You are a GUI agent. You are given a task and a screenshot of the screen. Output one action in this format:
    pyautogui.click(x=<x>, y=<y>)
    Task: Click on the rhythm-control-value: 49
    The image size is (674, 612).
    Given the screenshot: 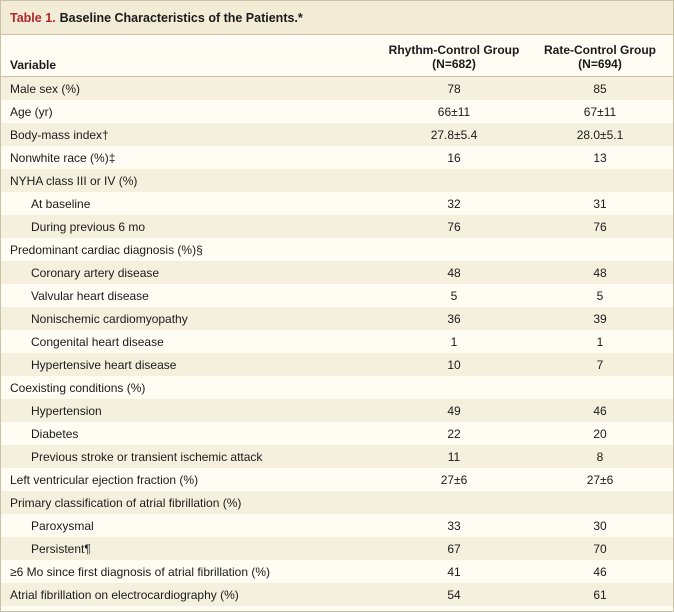 What is the action you would take?
    pyautogui.click(x=454, y=410)
    